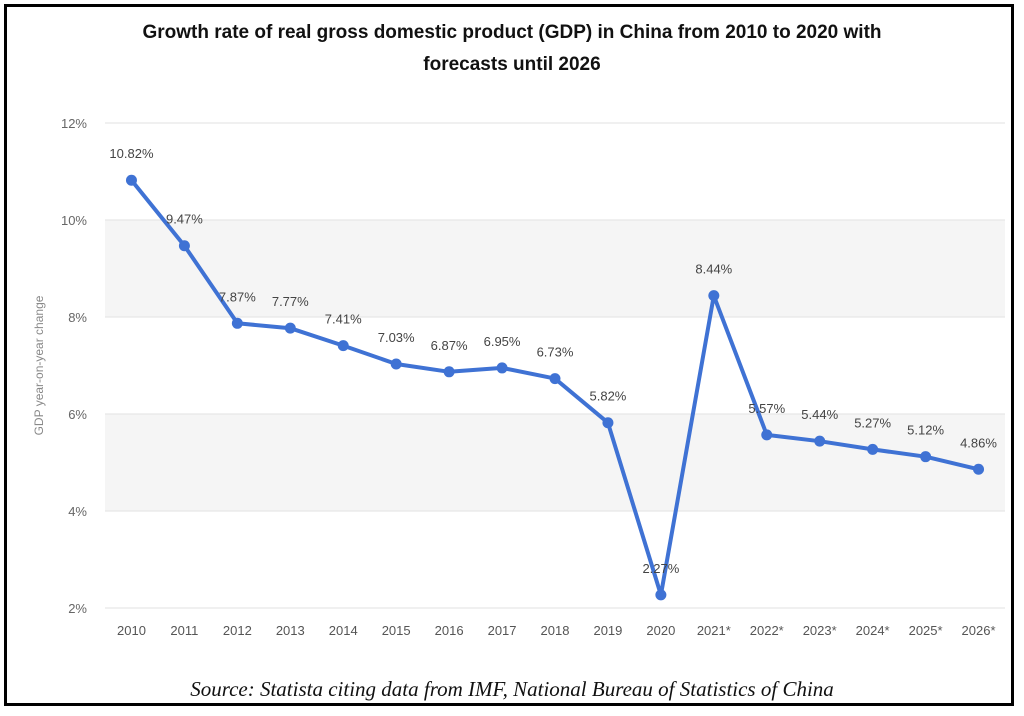 This screenshot has height=716, width=1024. What do you see at coordinates (77, 511) in the screenshot?
I see `y-tick-label: 4%` at bounding box center [77, 511].